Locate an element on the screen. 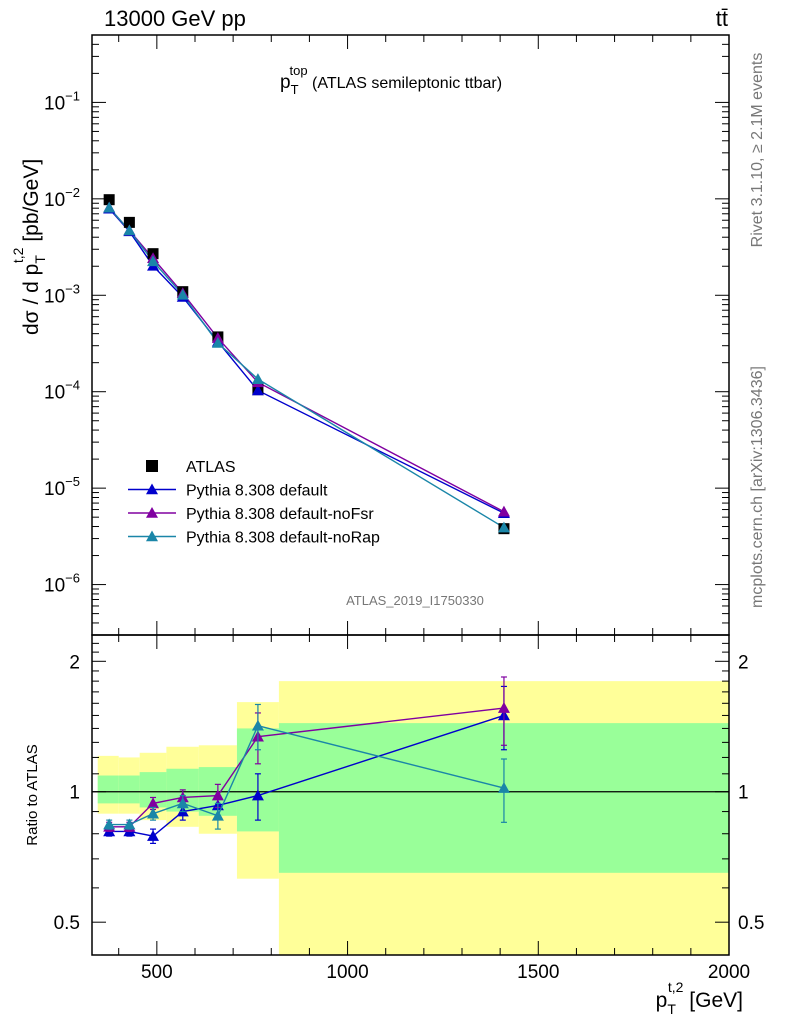  rivet-version-label: Rivet 3.1.10, ≥ 2.1M events is located at coordinates (757, 150).